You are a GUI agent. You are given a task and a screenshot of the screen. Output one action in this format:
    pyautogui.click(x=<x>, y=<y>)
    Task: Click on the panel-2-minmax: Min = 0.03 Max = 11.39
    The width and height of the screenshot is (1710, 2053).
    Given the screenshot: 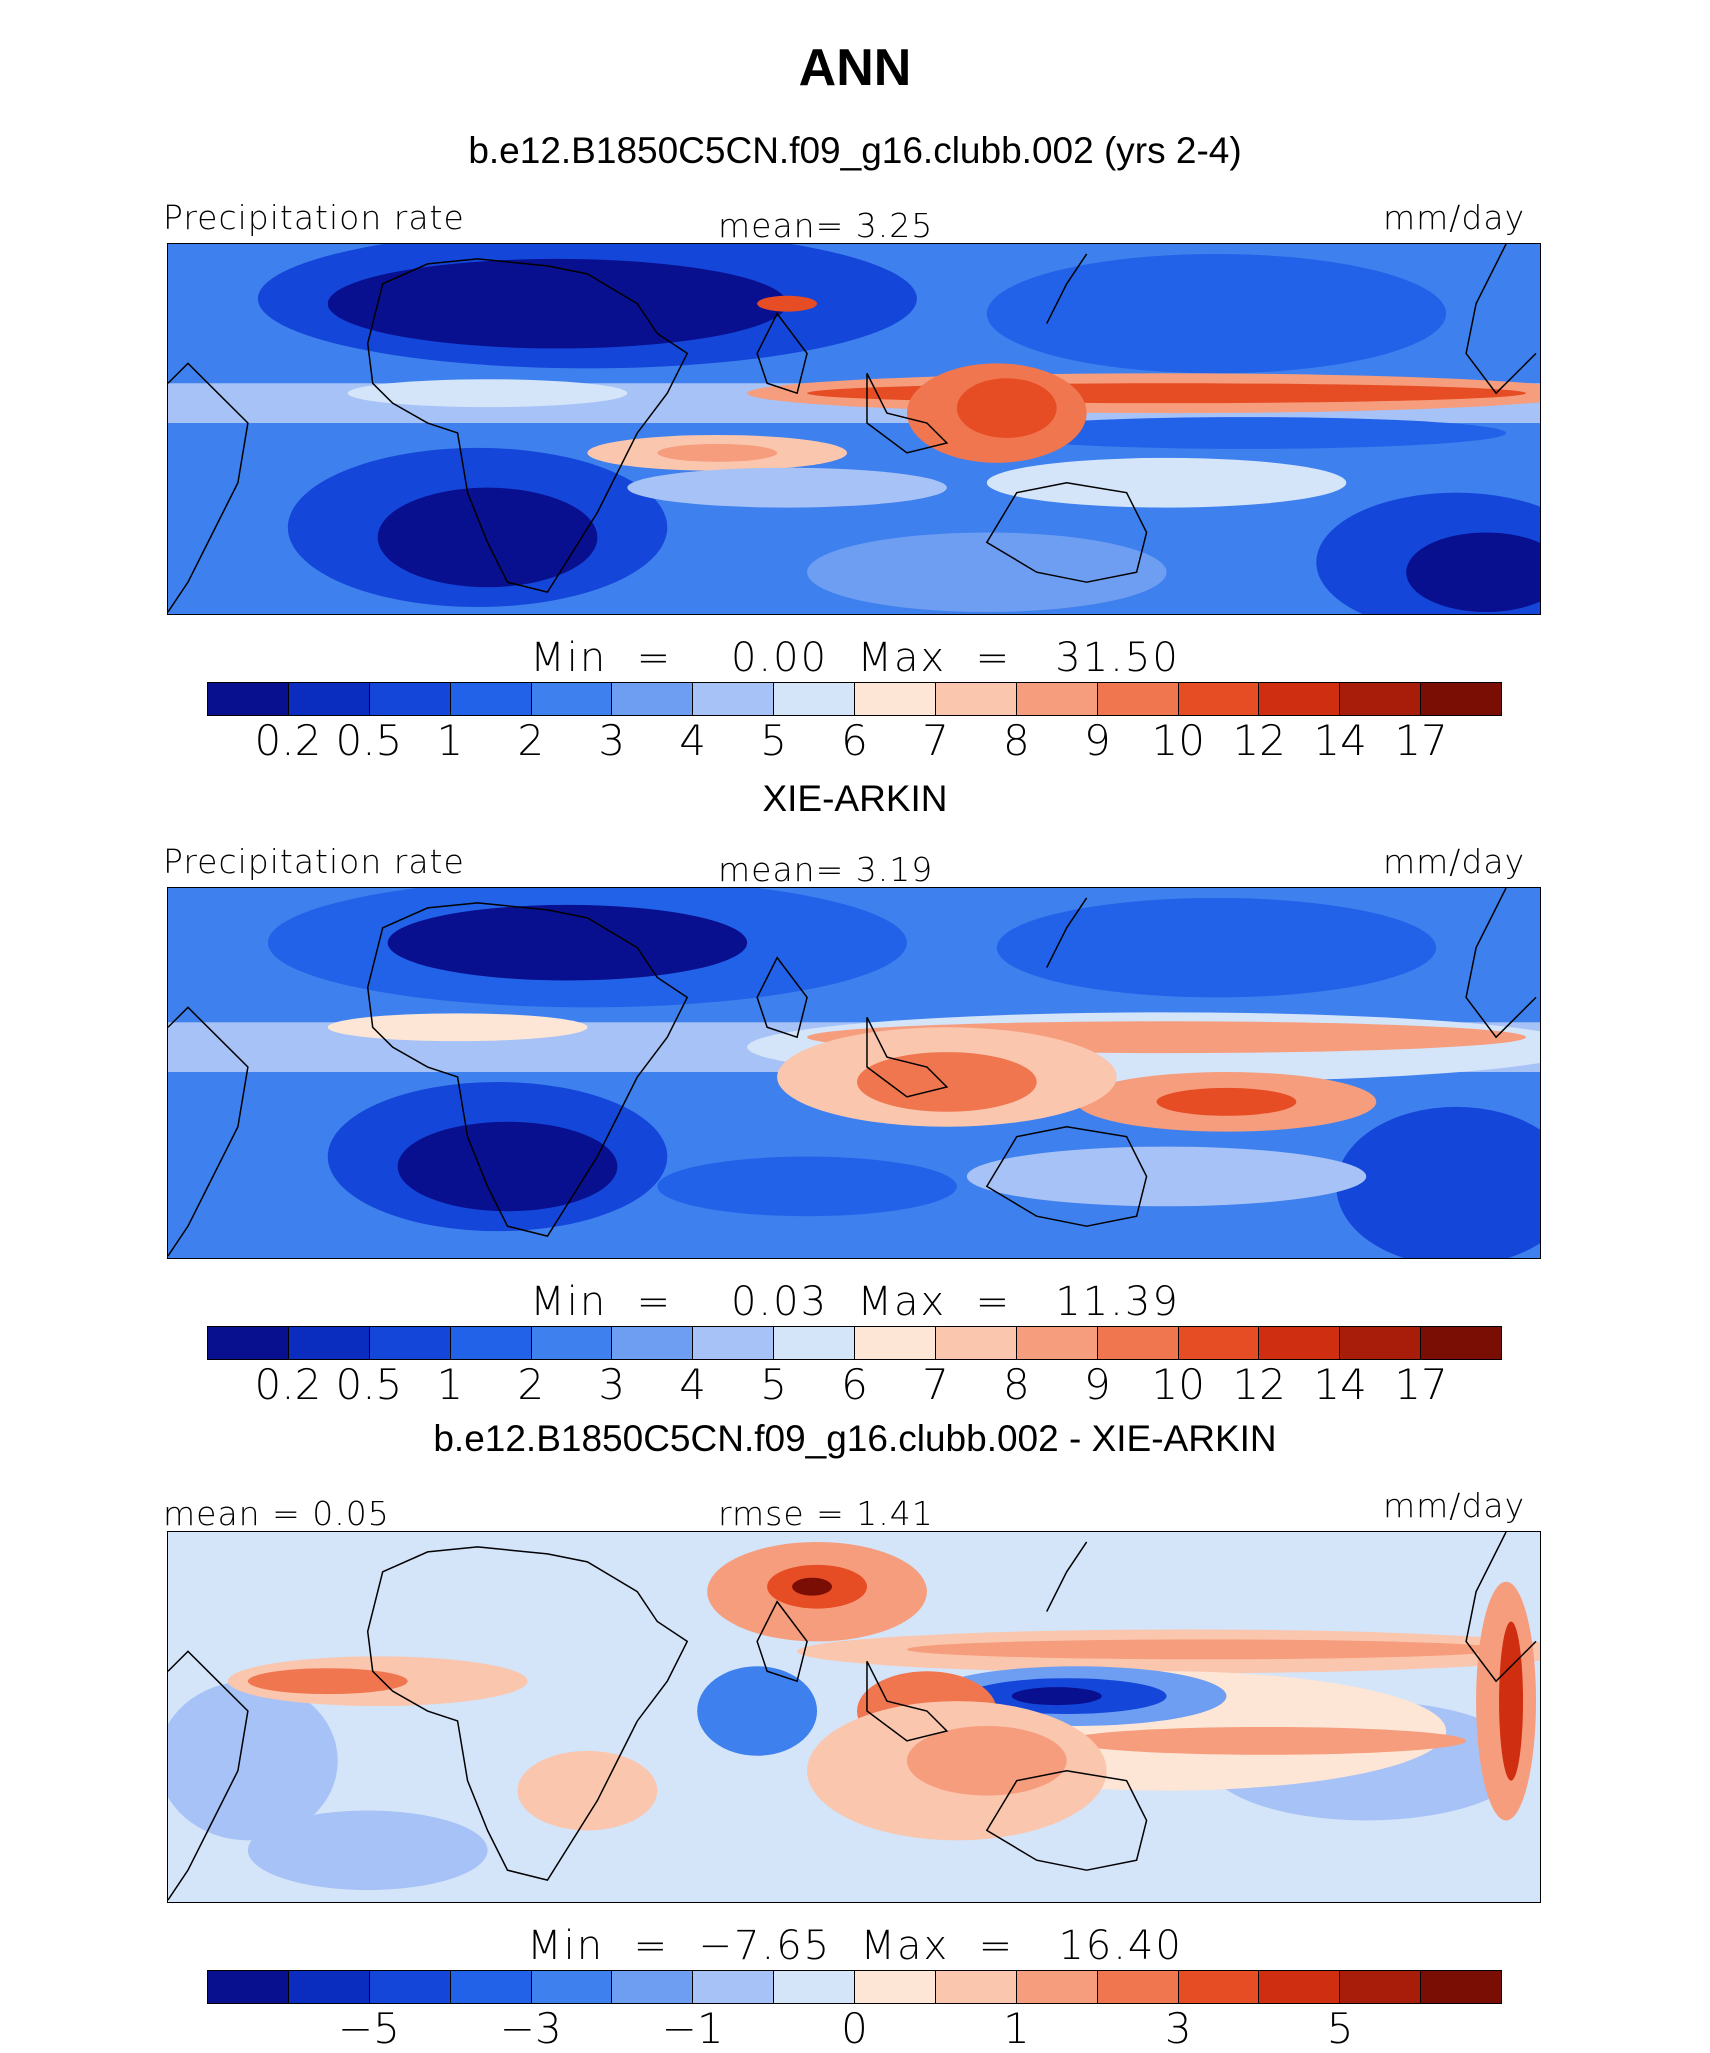 What is the action you would take?
    pyautogui.click(x=855, y=1302)
    